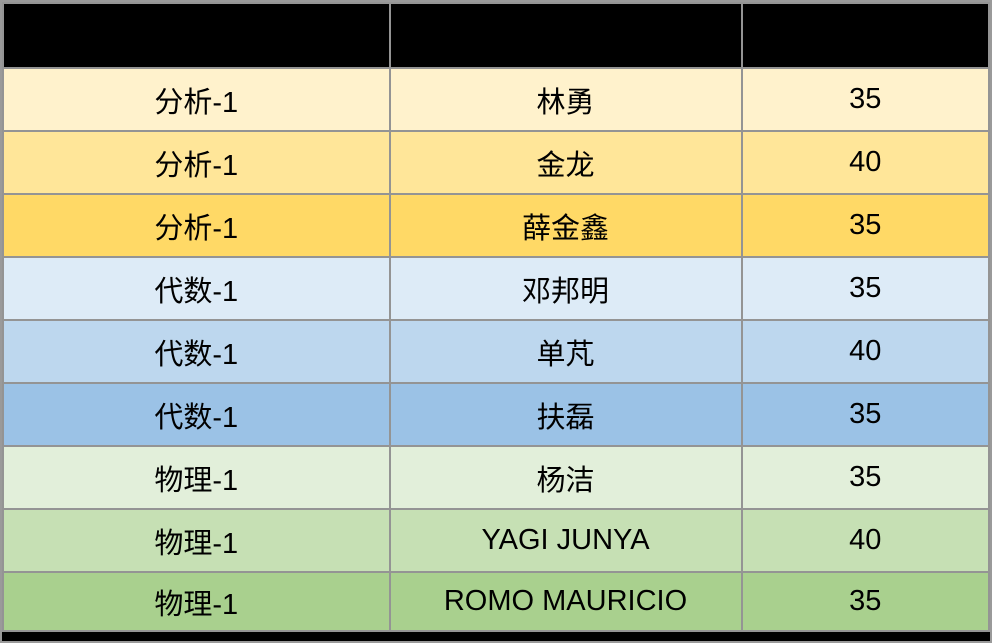 The height and width of the screenshot is (643, 992). What do you see at coordinates (565, 414) in the screenshot?
I see `teacher-cell: 扶磊` at bounding box center [565, 414].